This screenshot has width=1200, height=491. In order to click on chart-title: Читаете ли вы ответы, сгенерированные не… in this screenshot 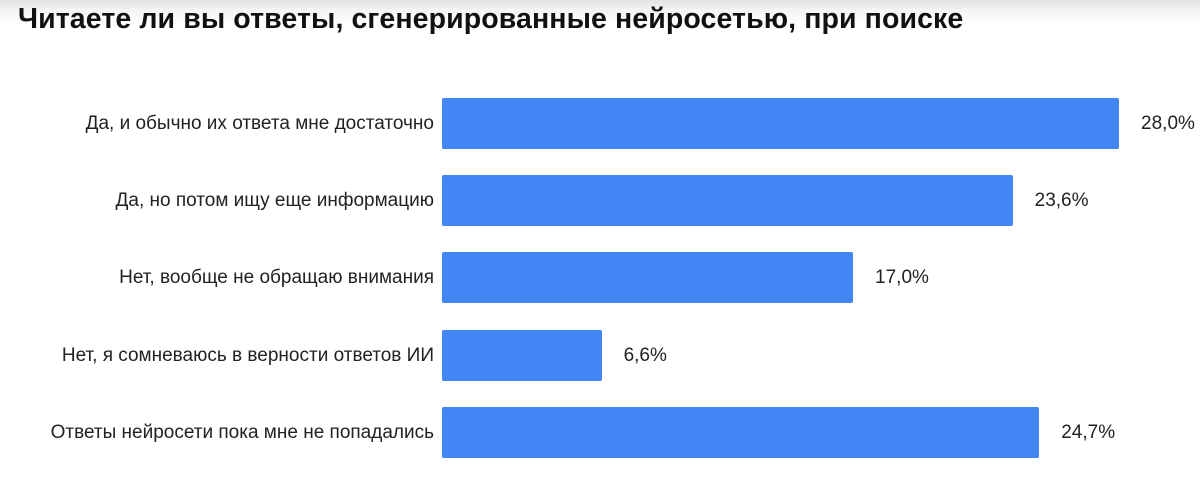, I will do `click(491, 19)`.